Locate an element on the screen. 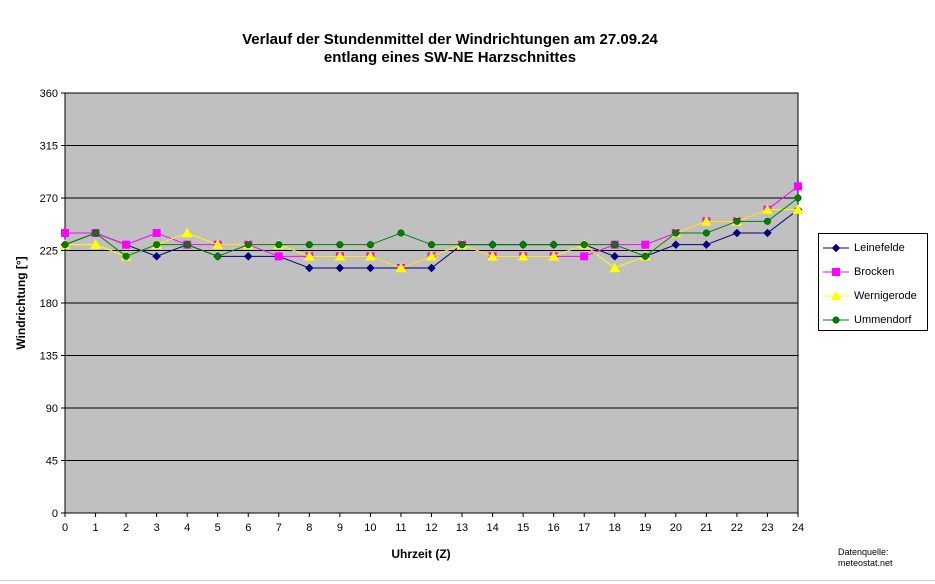 Image resolution: width=935 pixels, height=584 pixels. legend-item: Ummendorf is located at coordinates (873, 320).